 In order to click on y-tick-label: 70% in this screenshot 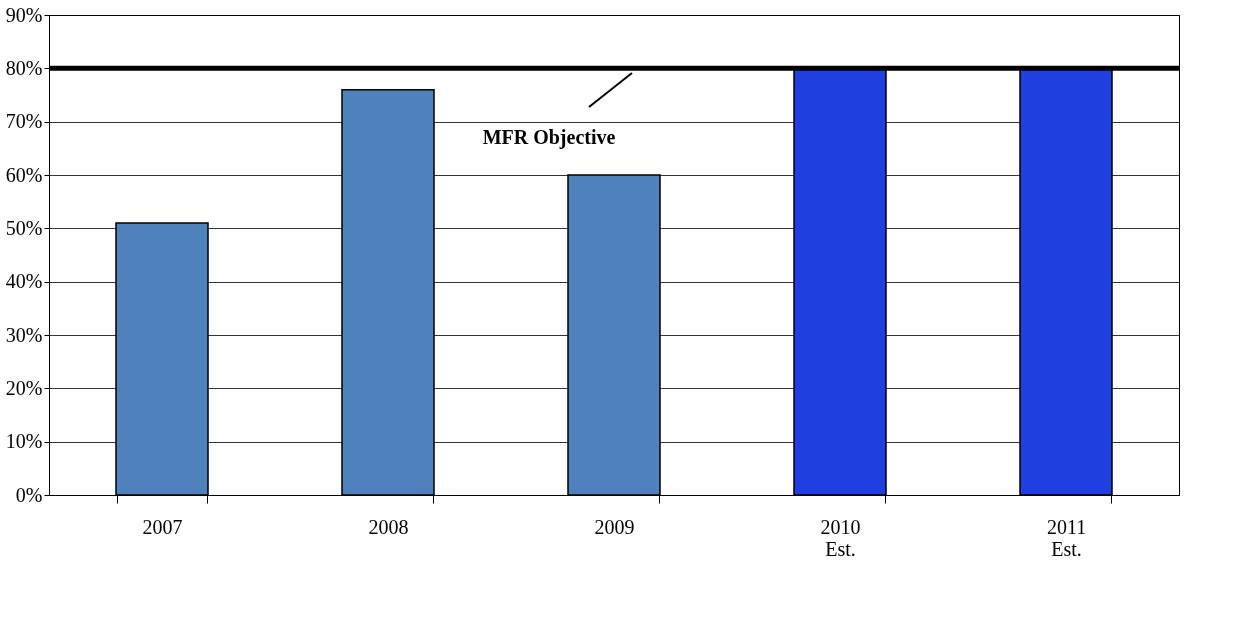, I will do `click(24, 121)`.